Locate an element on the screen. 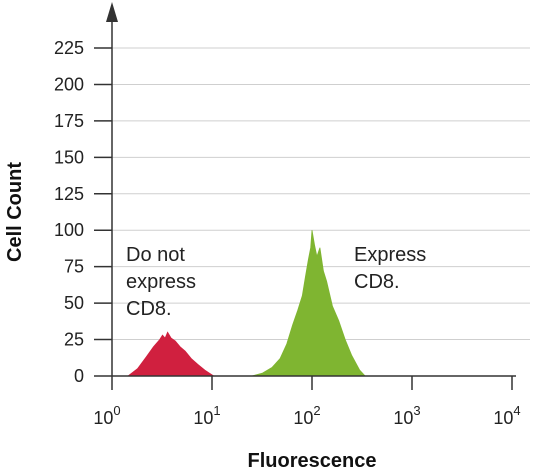 This screenshot has width=540, height=474. y-tick-label: 0 is located at coordinates (79, 376).